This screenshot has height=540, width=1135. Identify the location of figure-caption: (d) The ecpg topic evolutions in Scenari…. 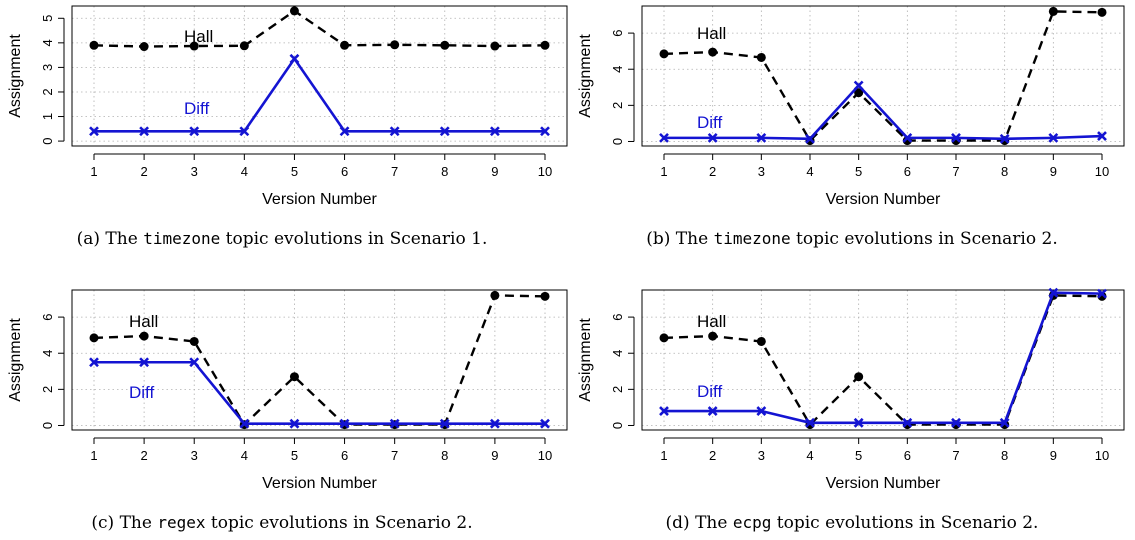
(852, 523).